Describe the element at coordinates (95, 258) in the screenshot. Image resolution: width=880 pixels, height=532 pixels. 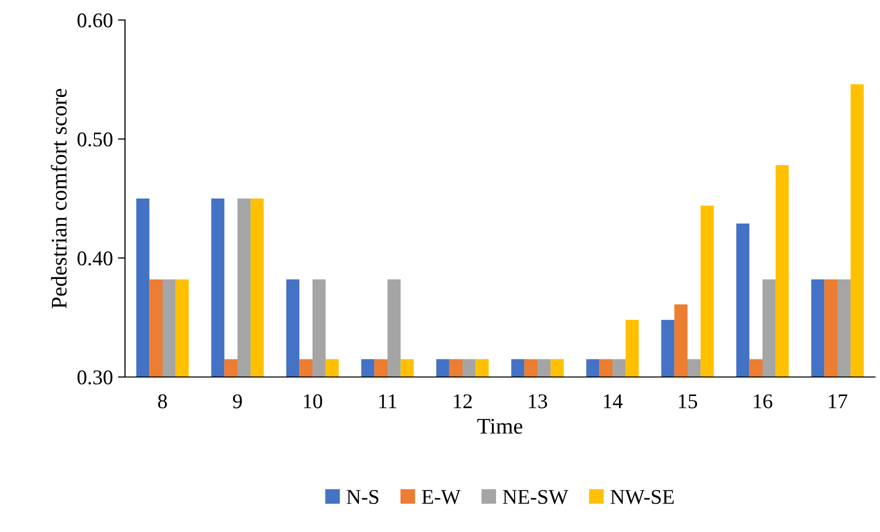
I see `y-tick-label: 0.40` at that location.